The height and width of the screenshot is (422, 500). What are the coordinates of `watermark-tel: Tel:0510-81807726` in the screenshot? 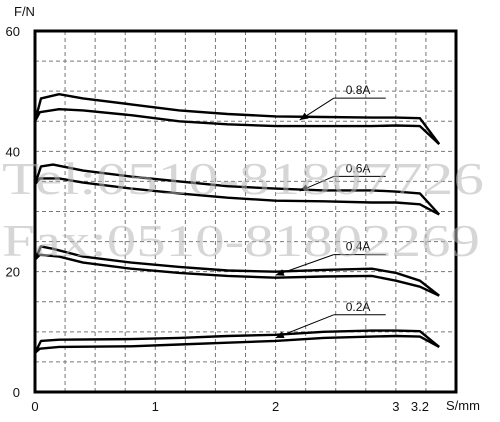 It's located at (243, 178).